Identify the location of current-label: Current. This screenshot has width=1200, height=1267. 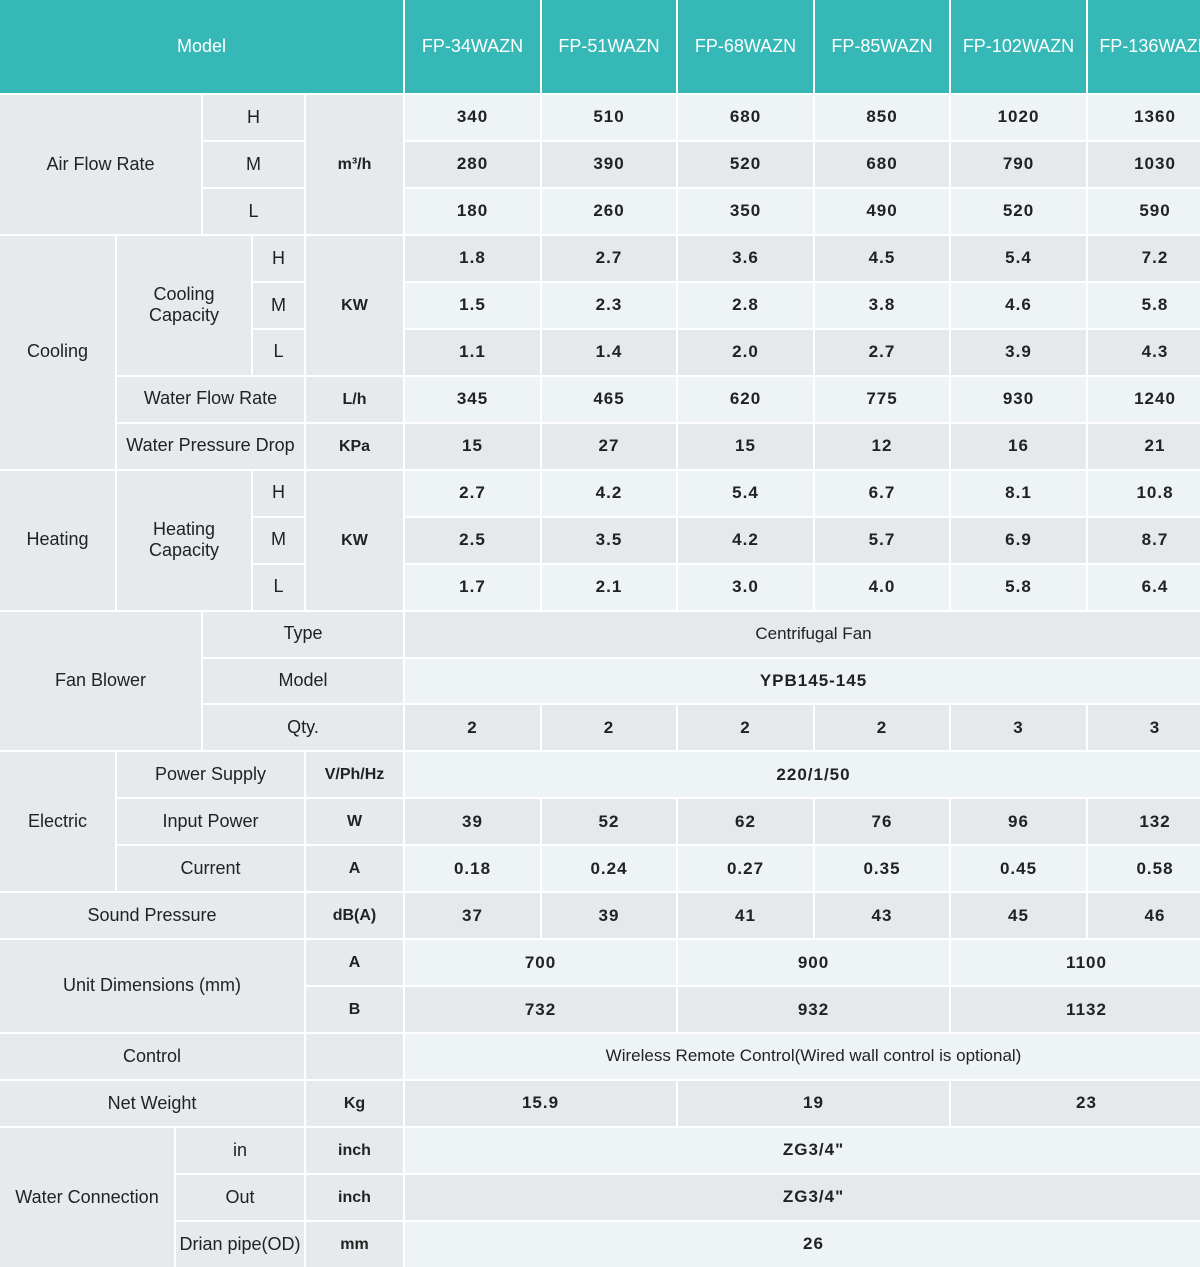
(210, 869).